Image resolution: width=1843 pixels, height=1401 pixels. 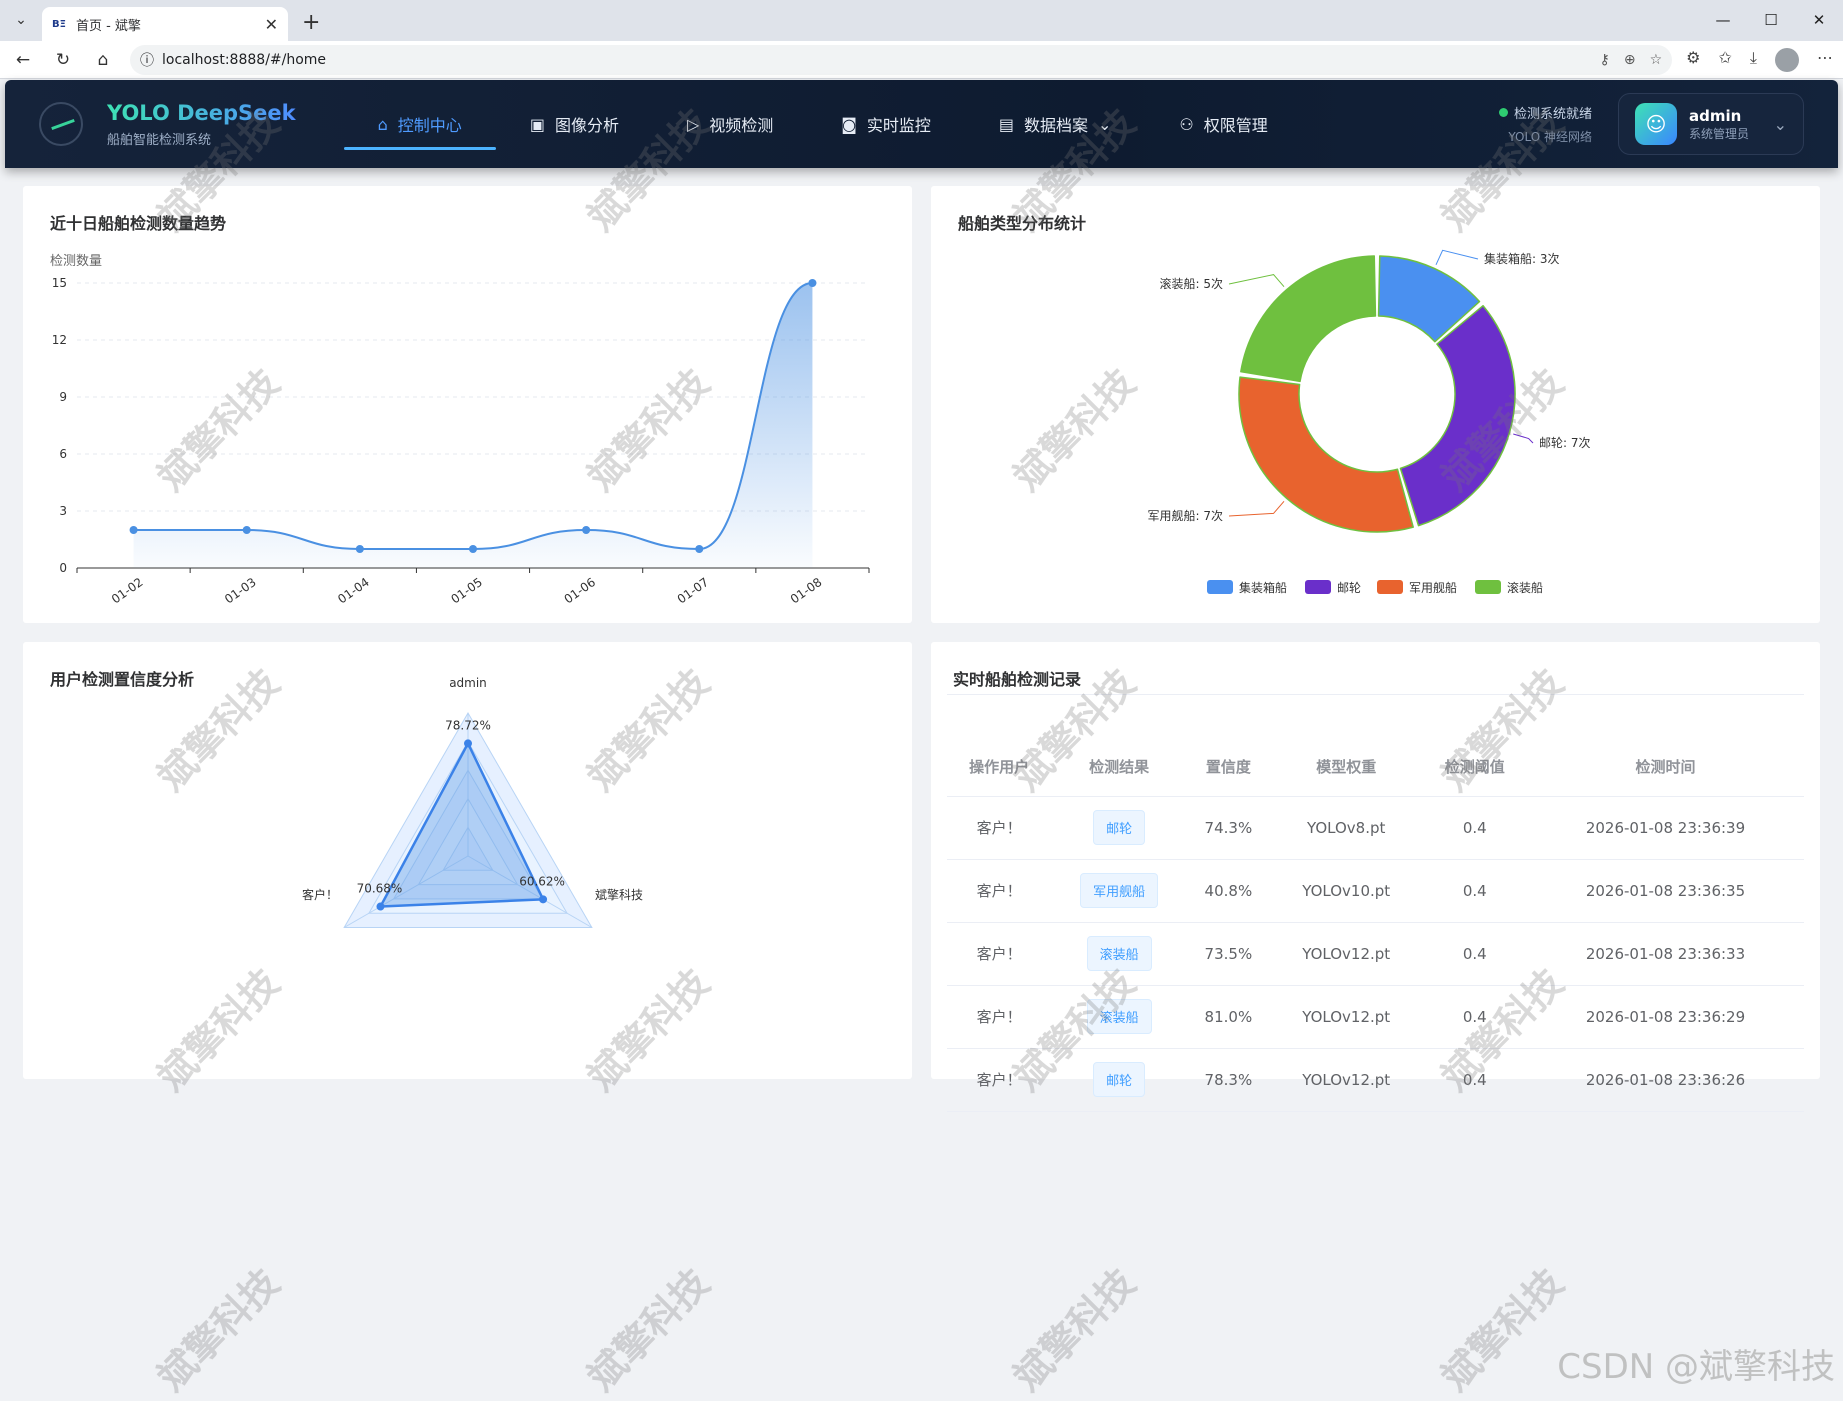 What do you see at coordinates (693, 590) in the screenshot?
I see `x-tick-label: 01-07` at bounding box center [693, 590].